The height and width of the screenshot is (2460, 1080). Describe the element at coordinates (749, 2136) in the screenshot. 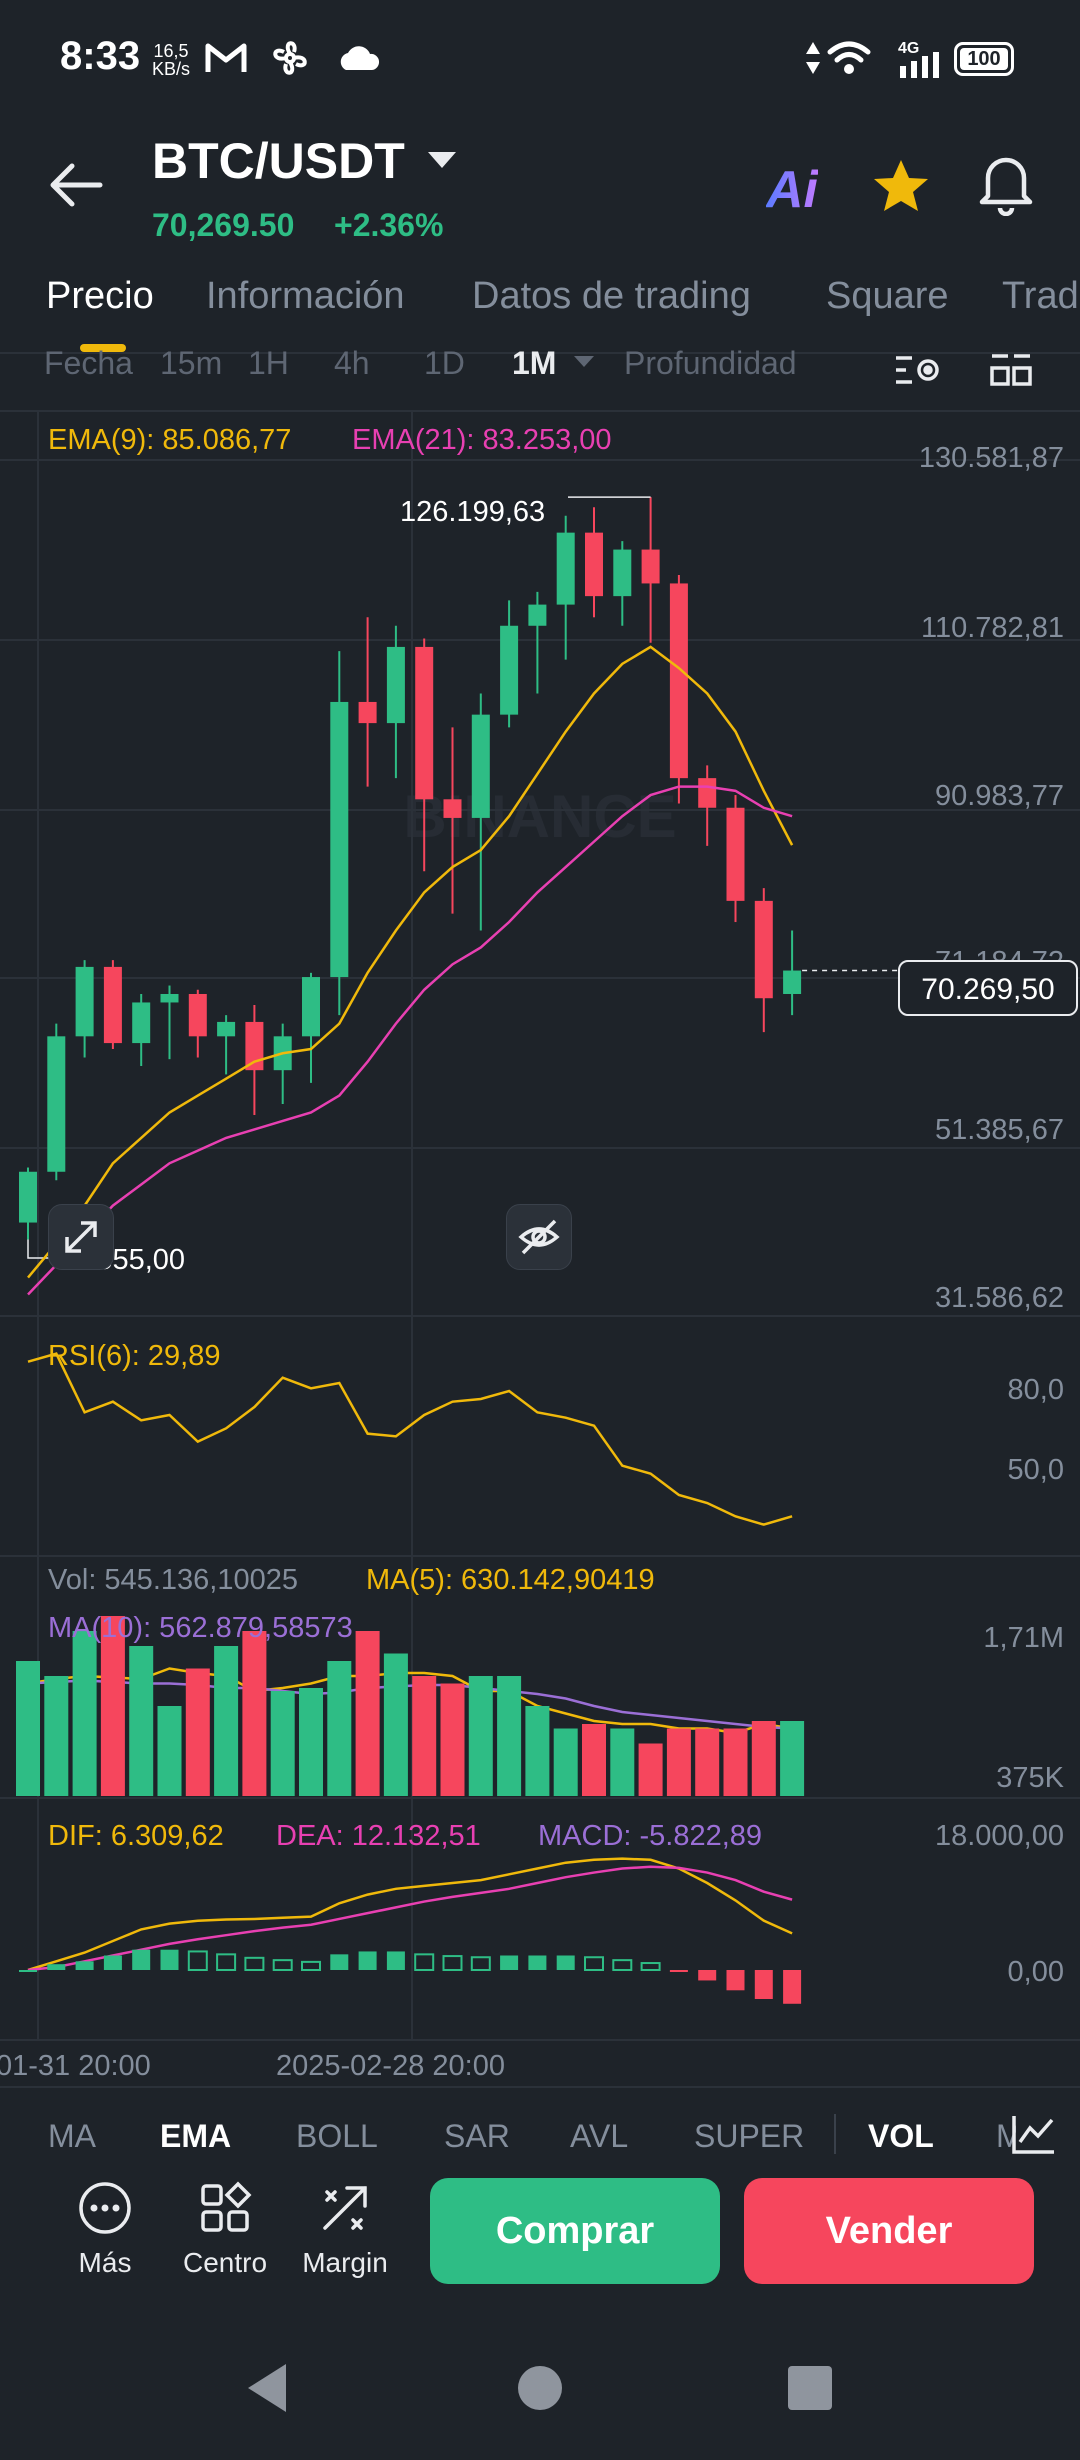

I see `indicator-tab-super: SUPER` at that location.